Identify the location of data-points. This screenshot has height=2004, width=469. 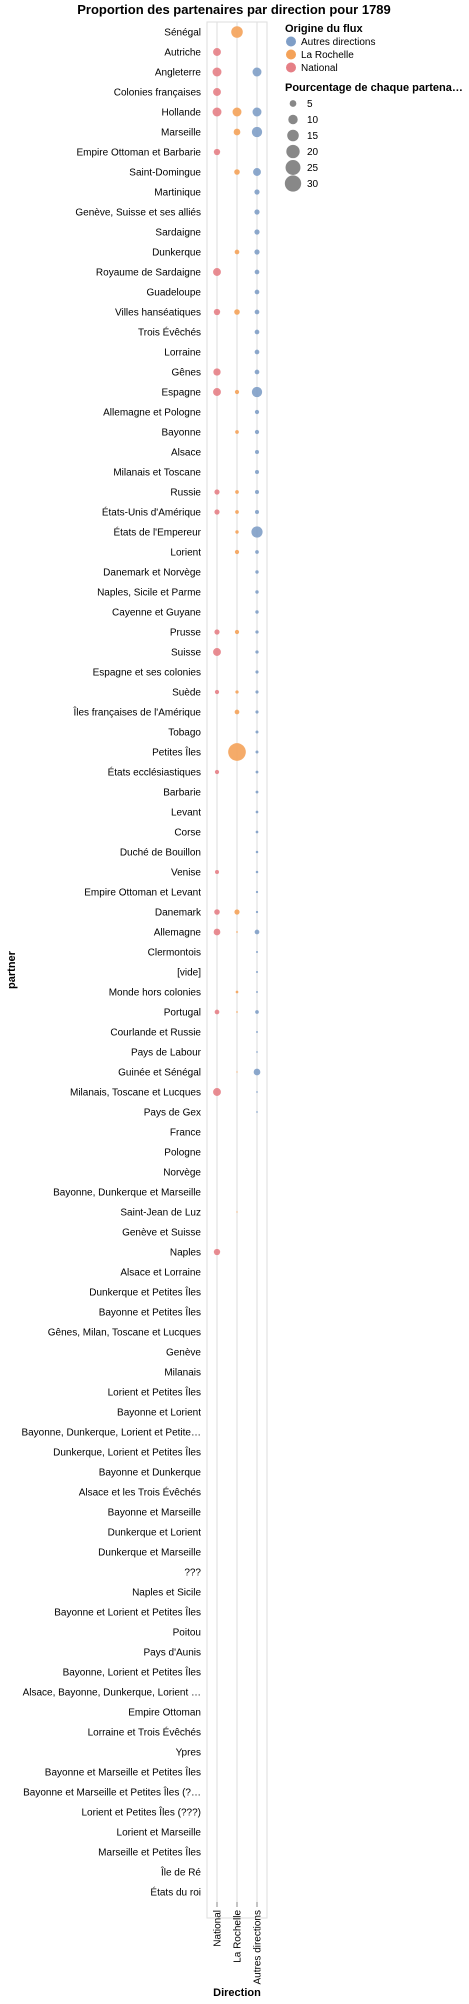
(237, 641).